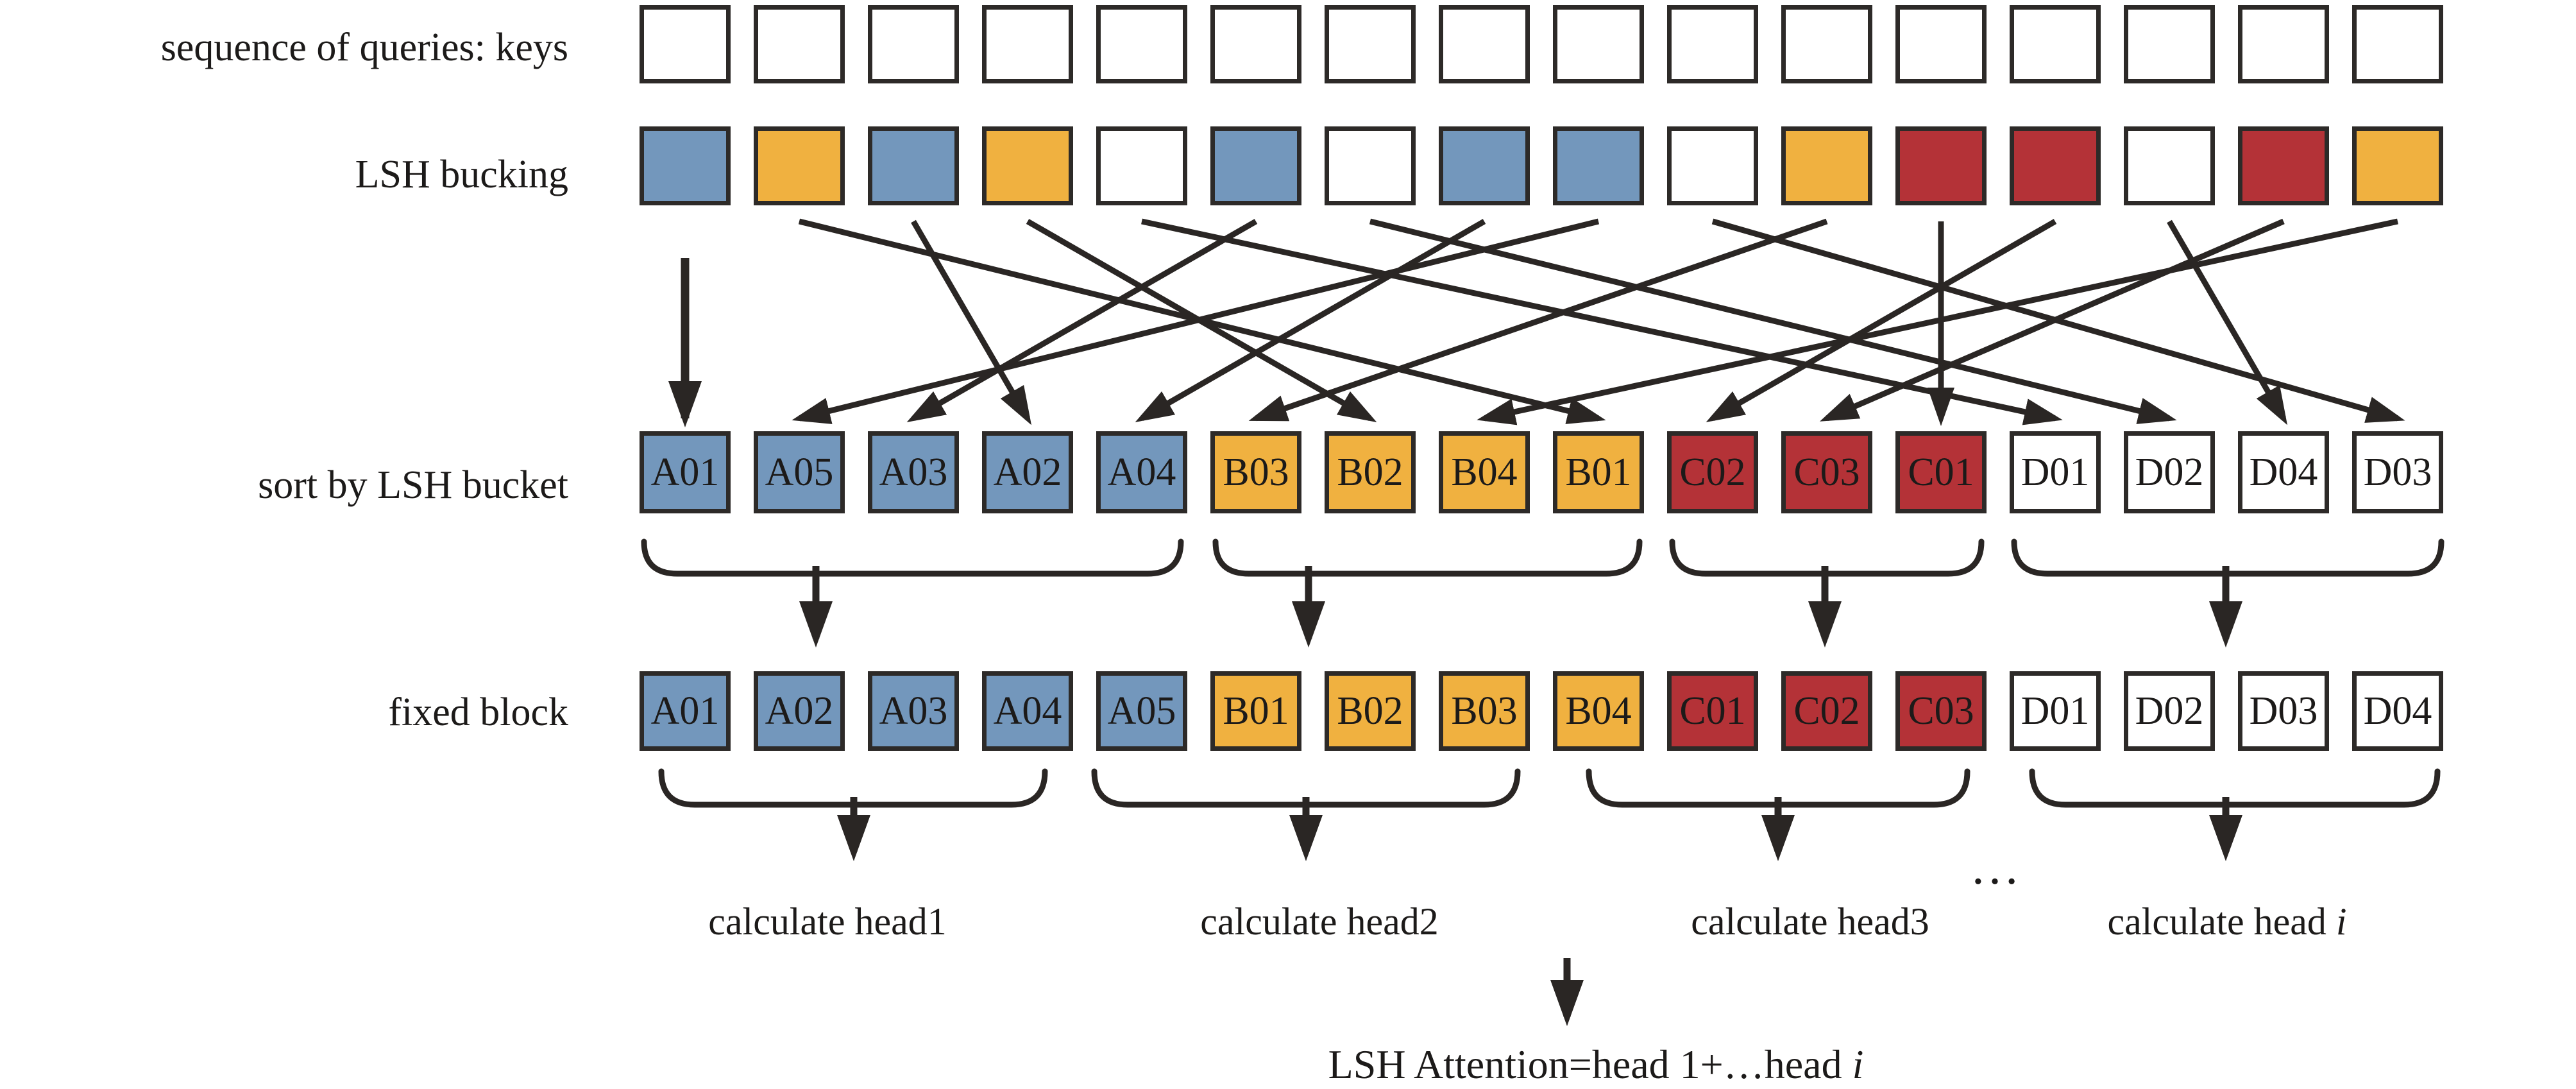 The width and height of the screenshot is (2576, 1089). What do you see at coordinates (913, 472) in the screenshot?
I see `sorted-box-A03: A03` at bounding box center [913, 472].